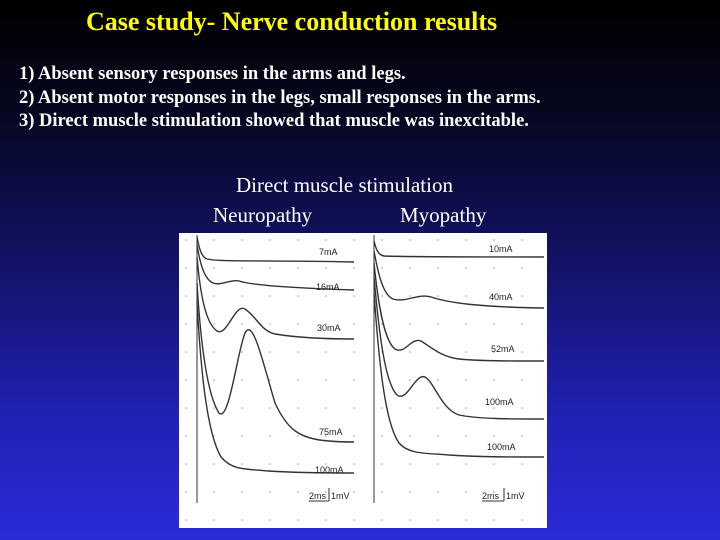 This screenshot has width=720, height=540. What do you see at coordinates (503, 349) in the screenshot?
I see `myopathy-trace-3-label: 52mA` at bounding box center [503, 349].